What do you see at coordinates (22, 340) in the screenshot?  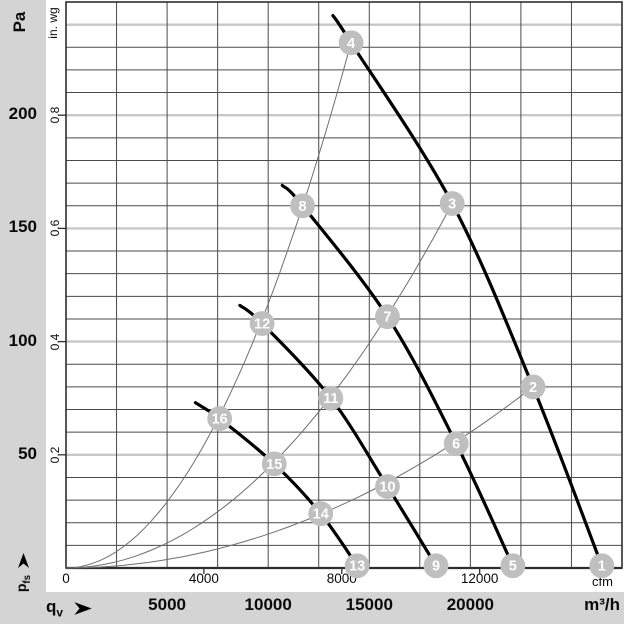 I see `pa-tick-label: 100` at bounding box center [22, 340].